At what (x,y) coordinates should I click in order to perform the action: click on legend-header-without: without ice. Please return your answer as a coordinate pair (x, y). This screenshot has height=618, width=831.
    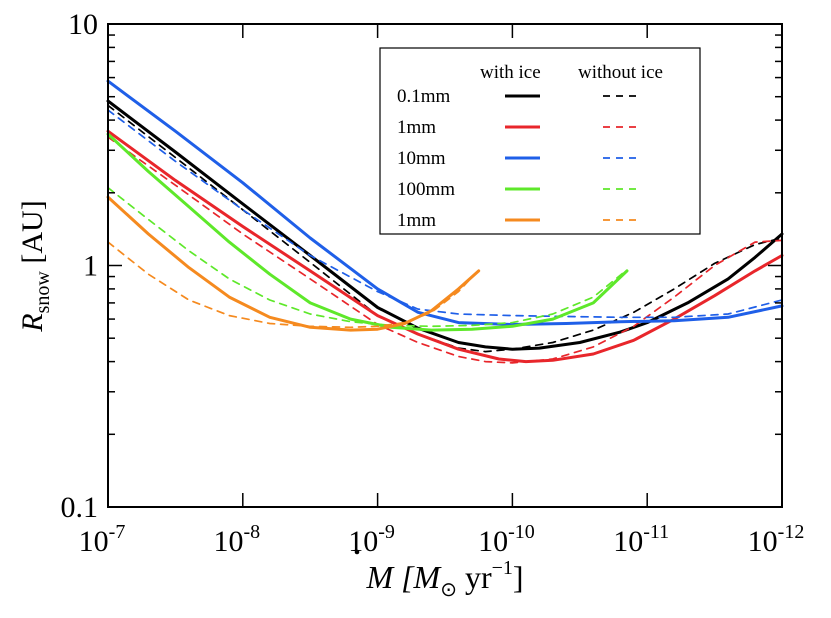
    Looking at the image, I should click on (620, 72).